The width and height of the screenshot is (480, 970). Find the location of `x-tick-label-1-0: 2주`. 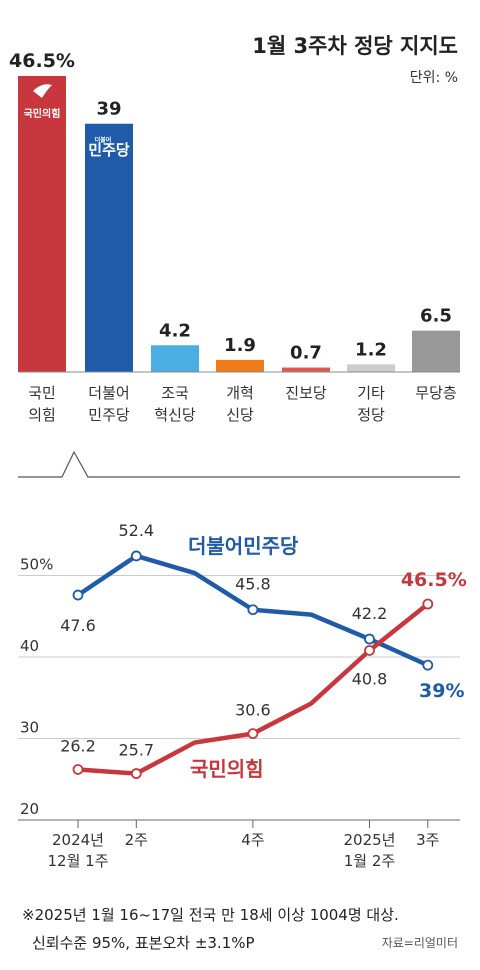

x-tick-label-1-0: 2주 is located at coordinates (136, 840).